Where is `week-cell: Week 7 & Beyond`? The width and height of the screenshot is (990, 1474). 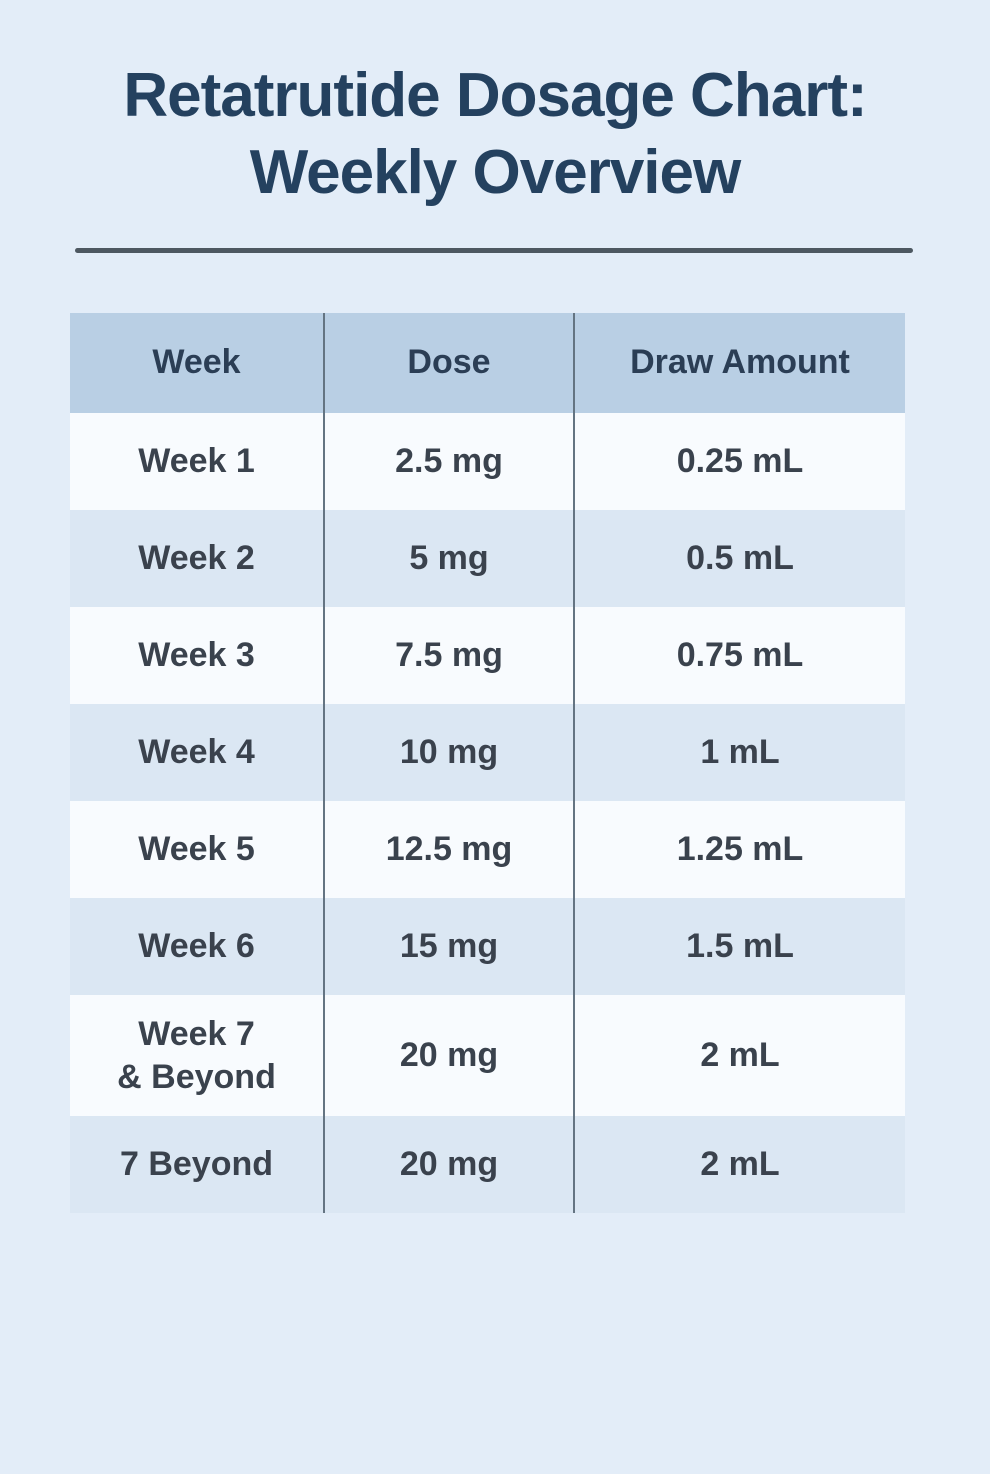
week-cell: Week 7 & Beyond is located at coordinates (196, 1055).